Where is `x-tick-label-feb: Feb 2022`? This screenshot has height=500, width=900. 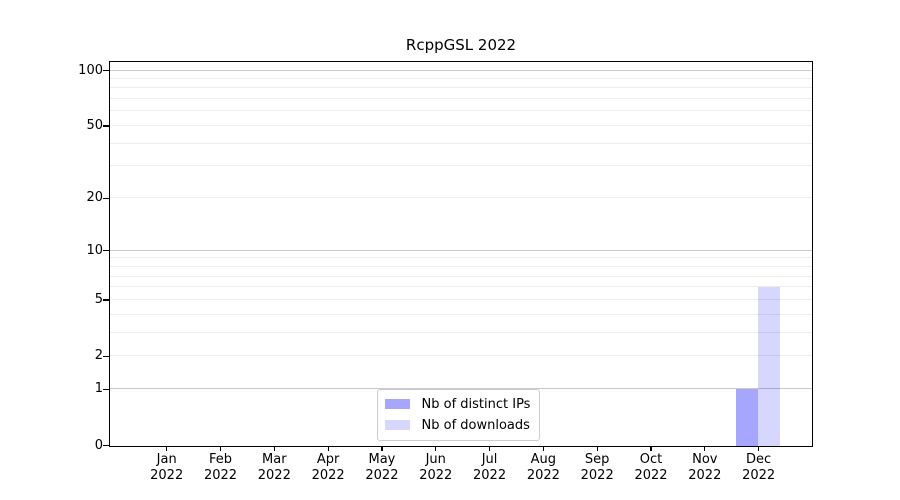
x-tick-label-feb: Feb 2022 is located at coordinates (221, 468).